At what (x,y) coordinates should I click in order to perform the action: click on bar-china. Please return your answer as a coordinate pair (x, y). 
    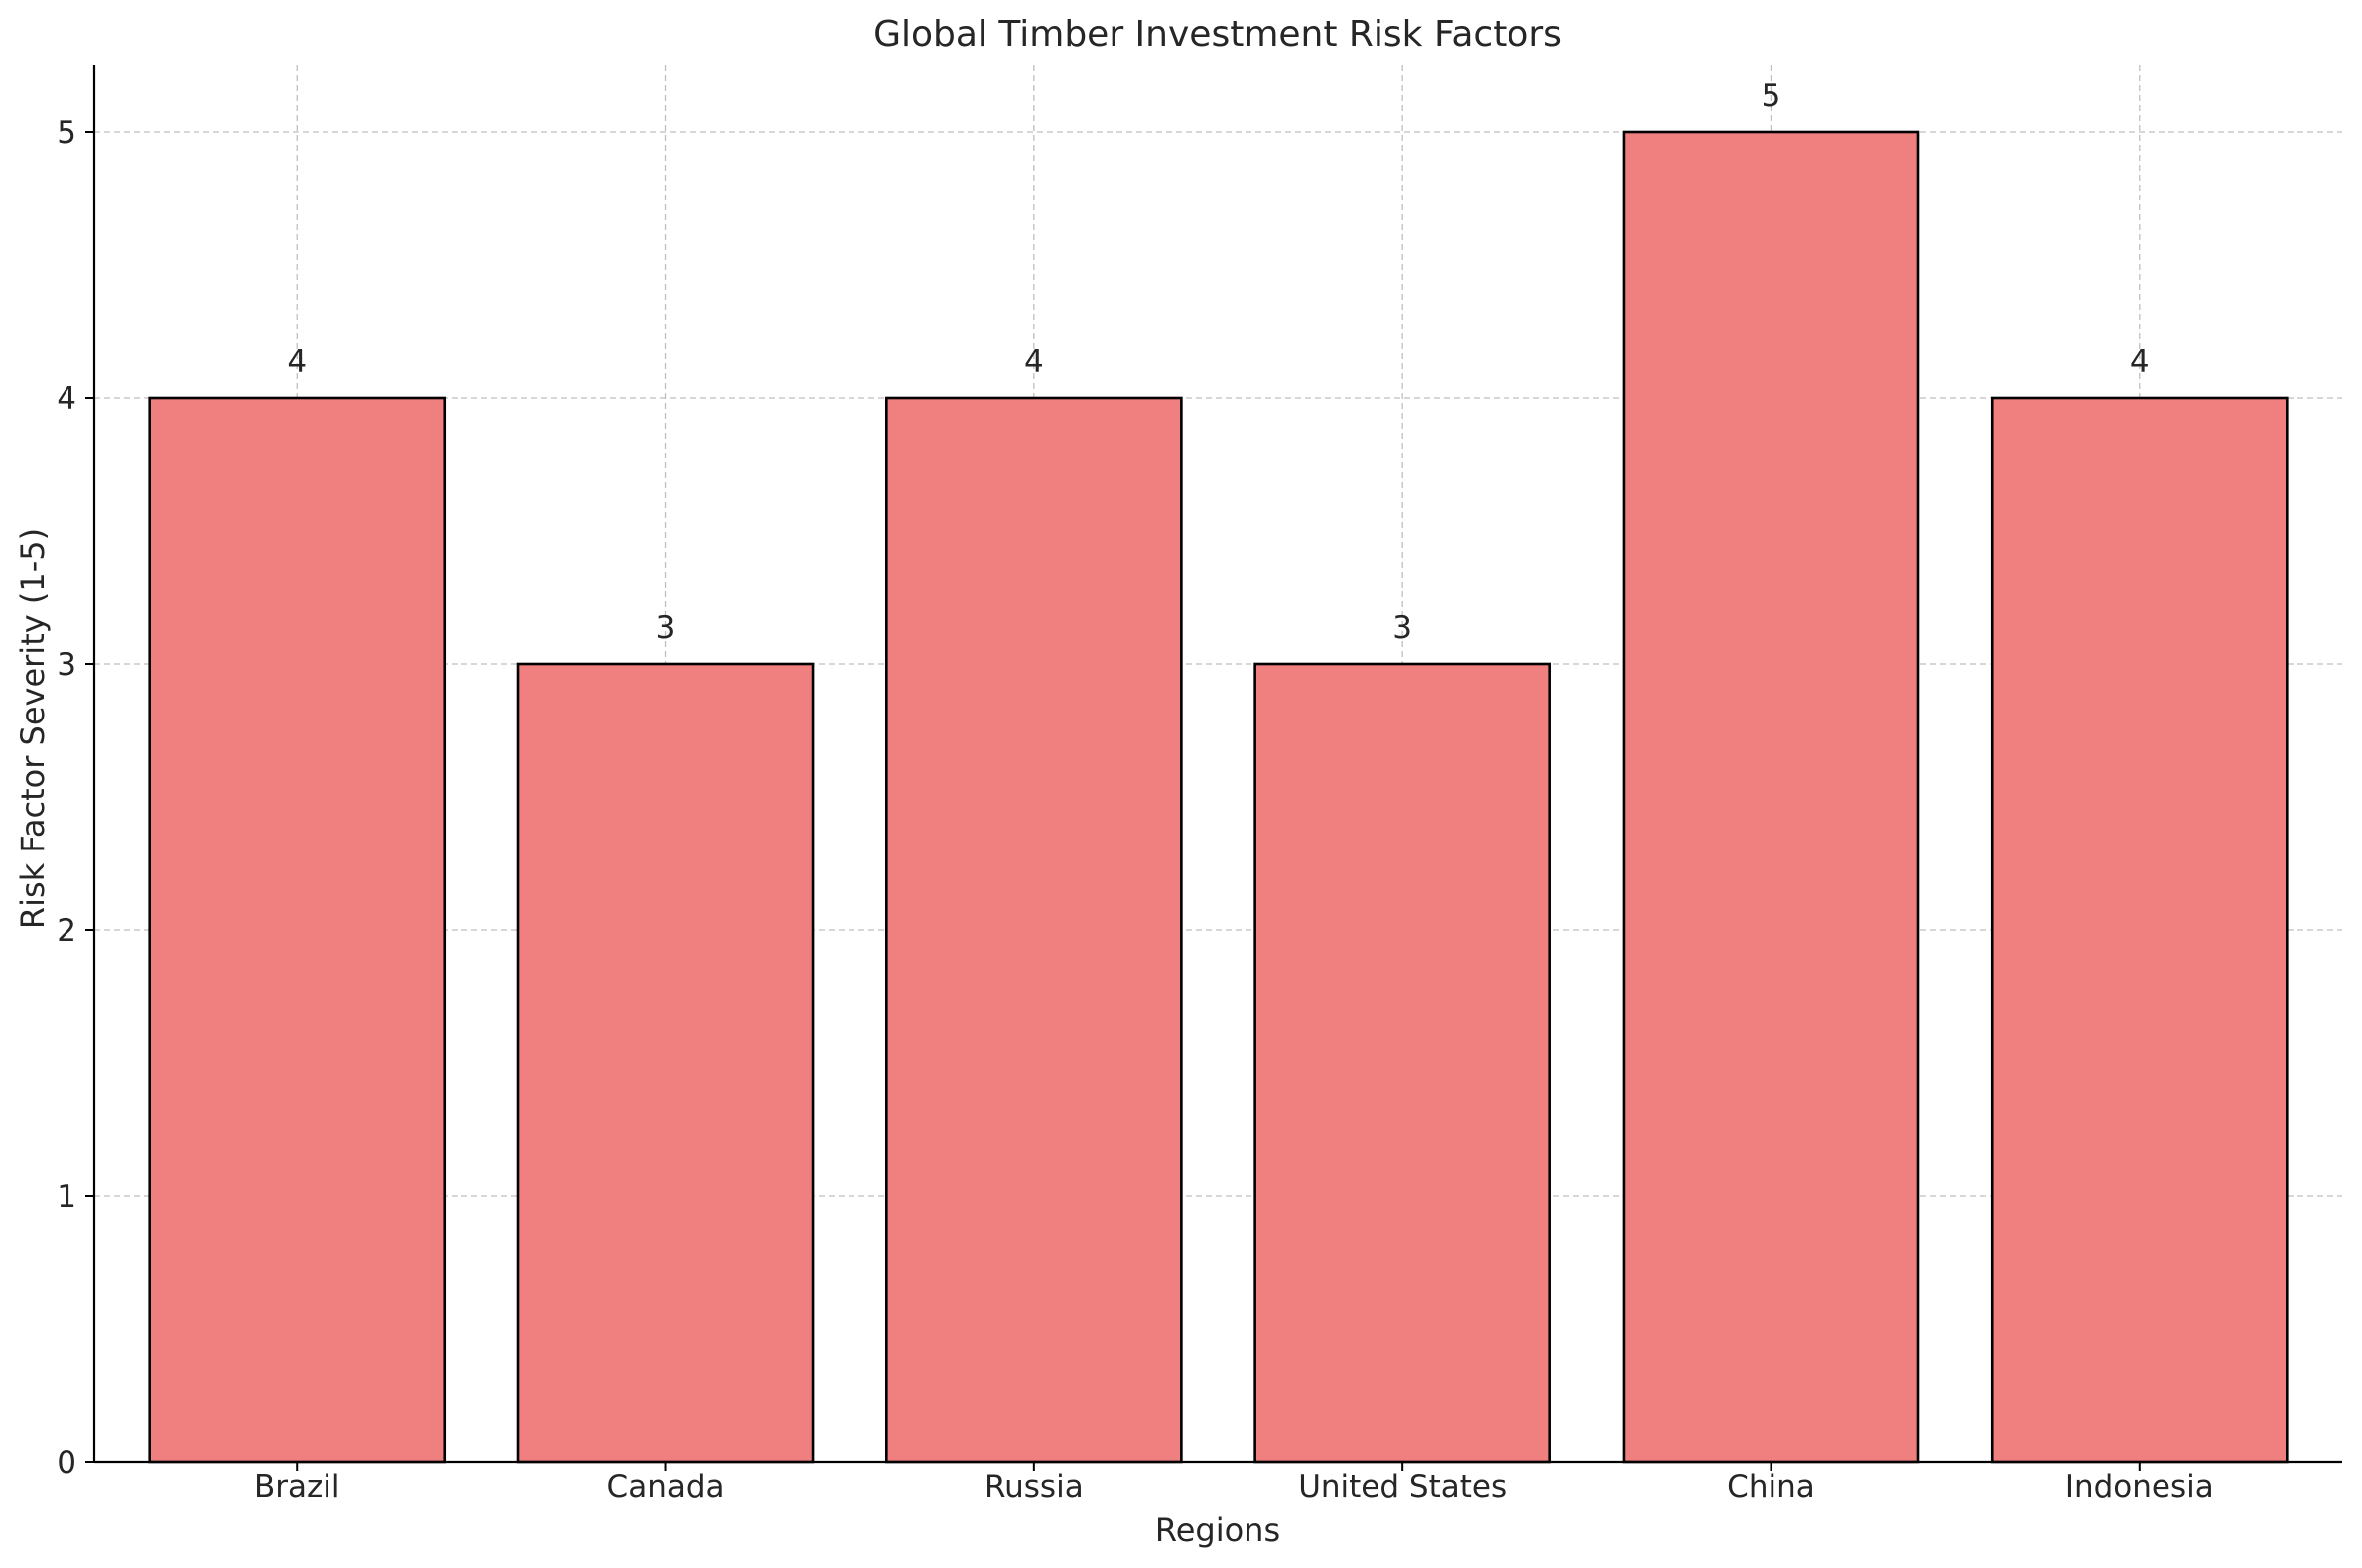
    Looking at the image, I should click on (1771, 797).